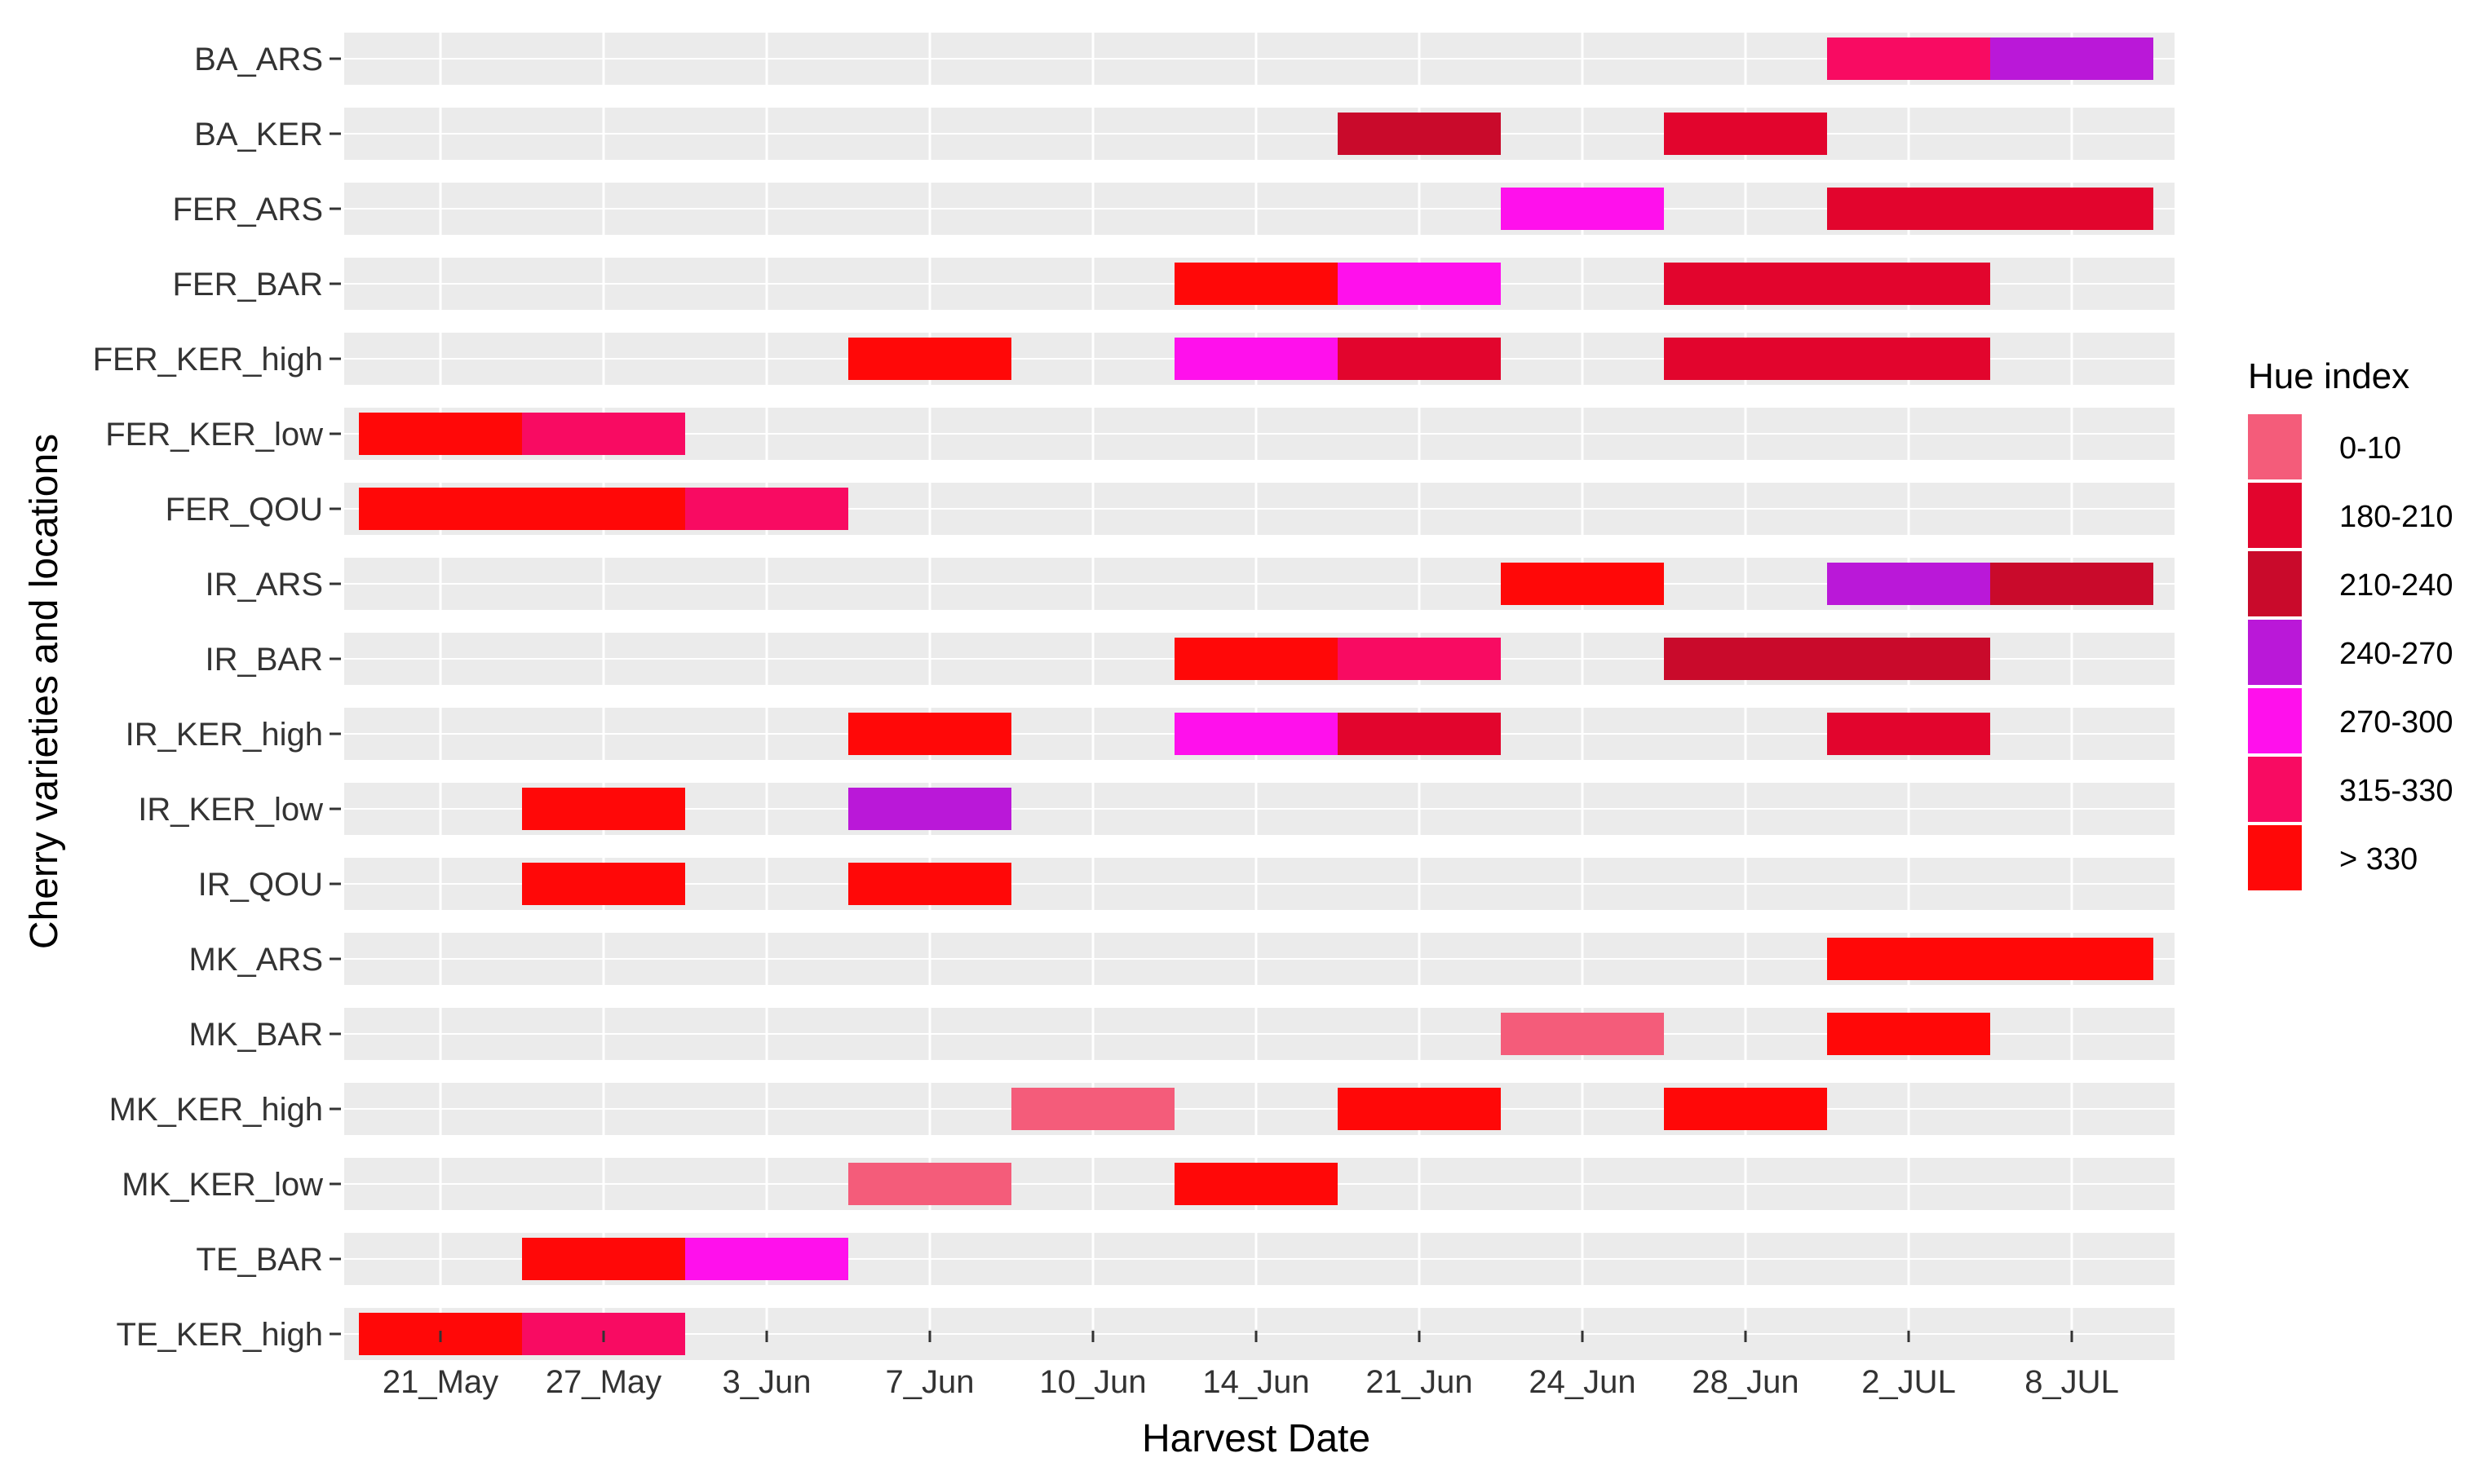 This screenshot has width=2491, height=1484. Describe the element at coordinates (259, 134) in the screenshot. I see `y-tick-label: BA_KER` at that location.